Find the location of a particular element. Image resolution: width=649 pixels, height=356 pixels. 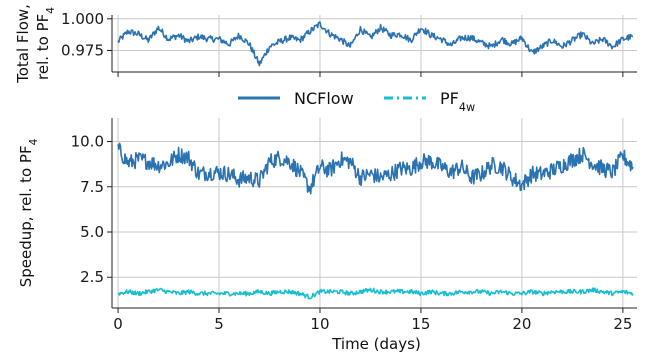

y-axis-label: Speedup, rel. to PF4 is located at coordinates (28, 212).